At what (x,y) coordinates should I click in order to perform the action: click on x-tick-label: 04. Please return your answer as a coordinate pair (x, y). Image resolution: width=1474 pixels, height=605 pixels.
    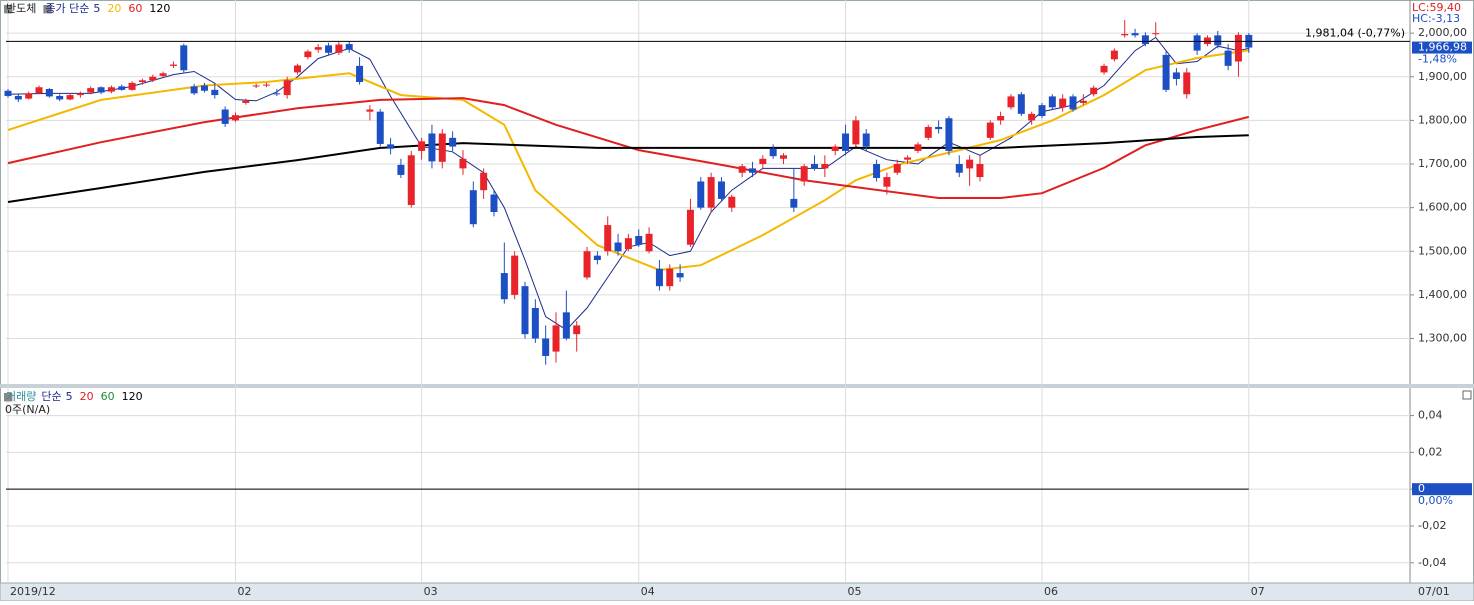
    Looking at the image, I should click on (648, 591).